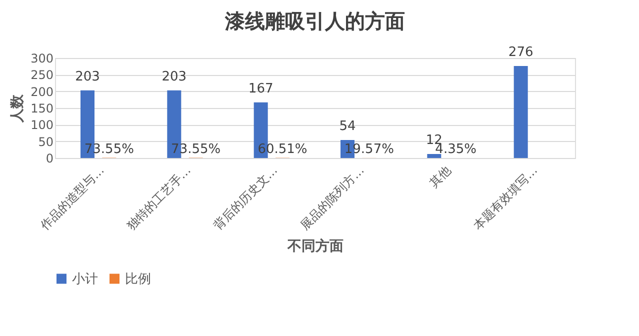 This screenshot has height=336, width=639. Describe the element at coordinates (314, 21) in the screenshot. I see `chart-title: 漆线雕吸引人的方面` at that location.